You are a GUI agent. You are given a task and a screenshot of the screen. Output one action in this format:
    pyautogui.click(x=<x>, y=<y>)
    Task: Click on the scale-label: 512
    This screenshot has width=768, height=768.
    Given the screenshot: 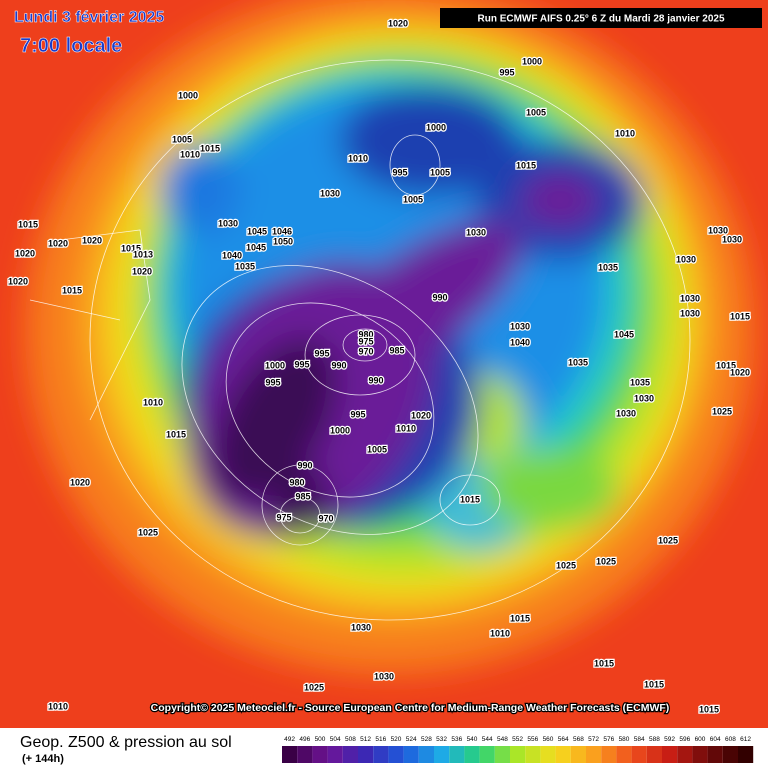 What is the action you would take?
    pyautogui.click(x=365, y=739)
    